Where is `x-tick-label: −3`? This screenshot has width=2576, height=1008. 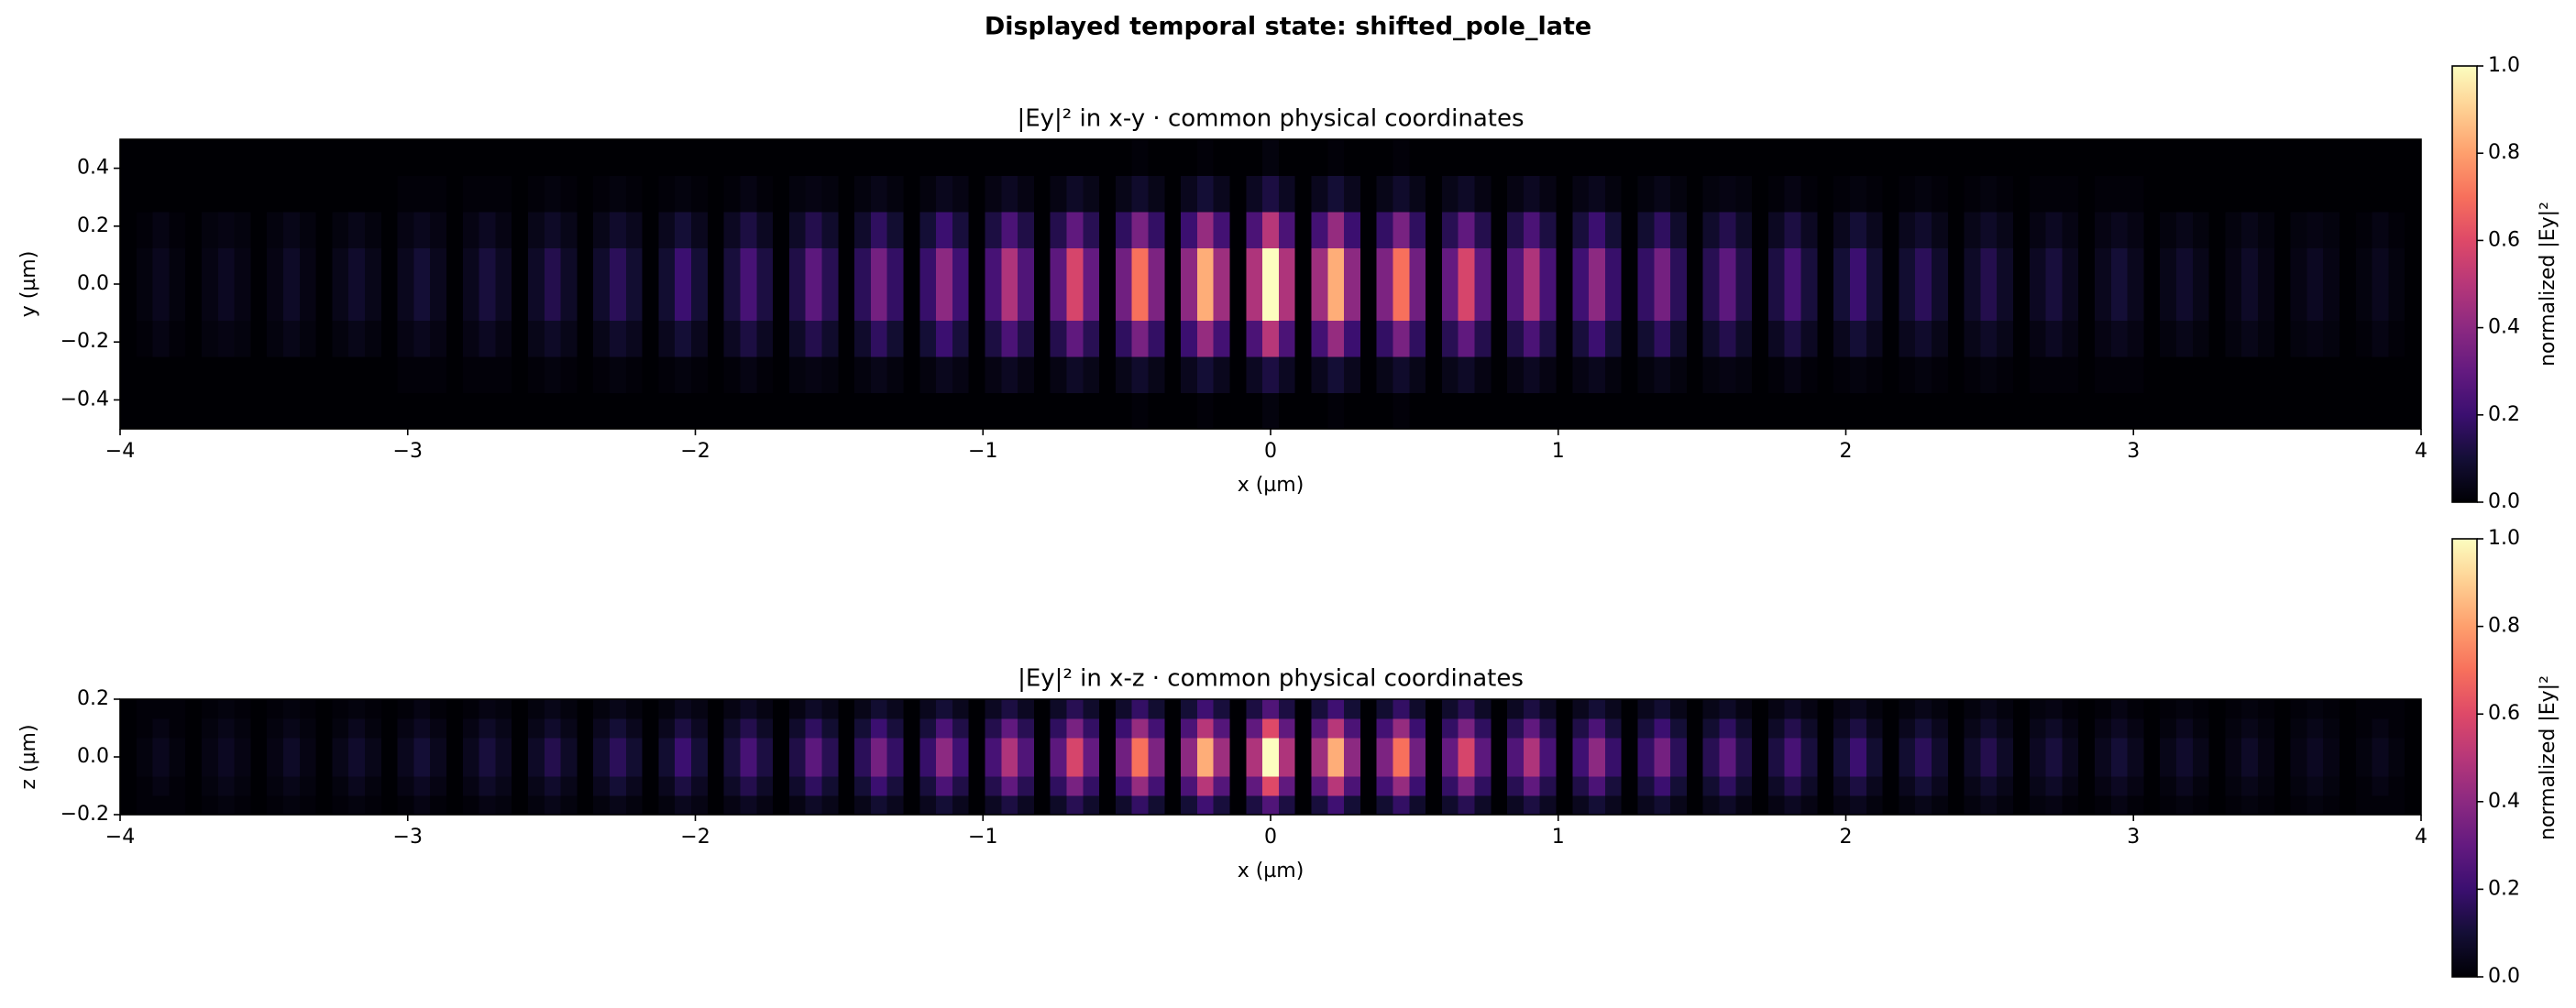
x-tick-label: −3 is located at coordinates (408, 837).